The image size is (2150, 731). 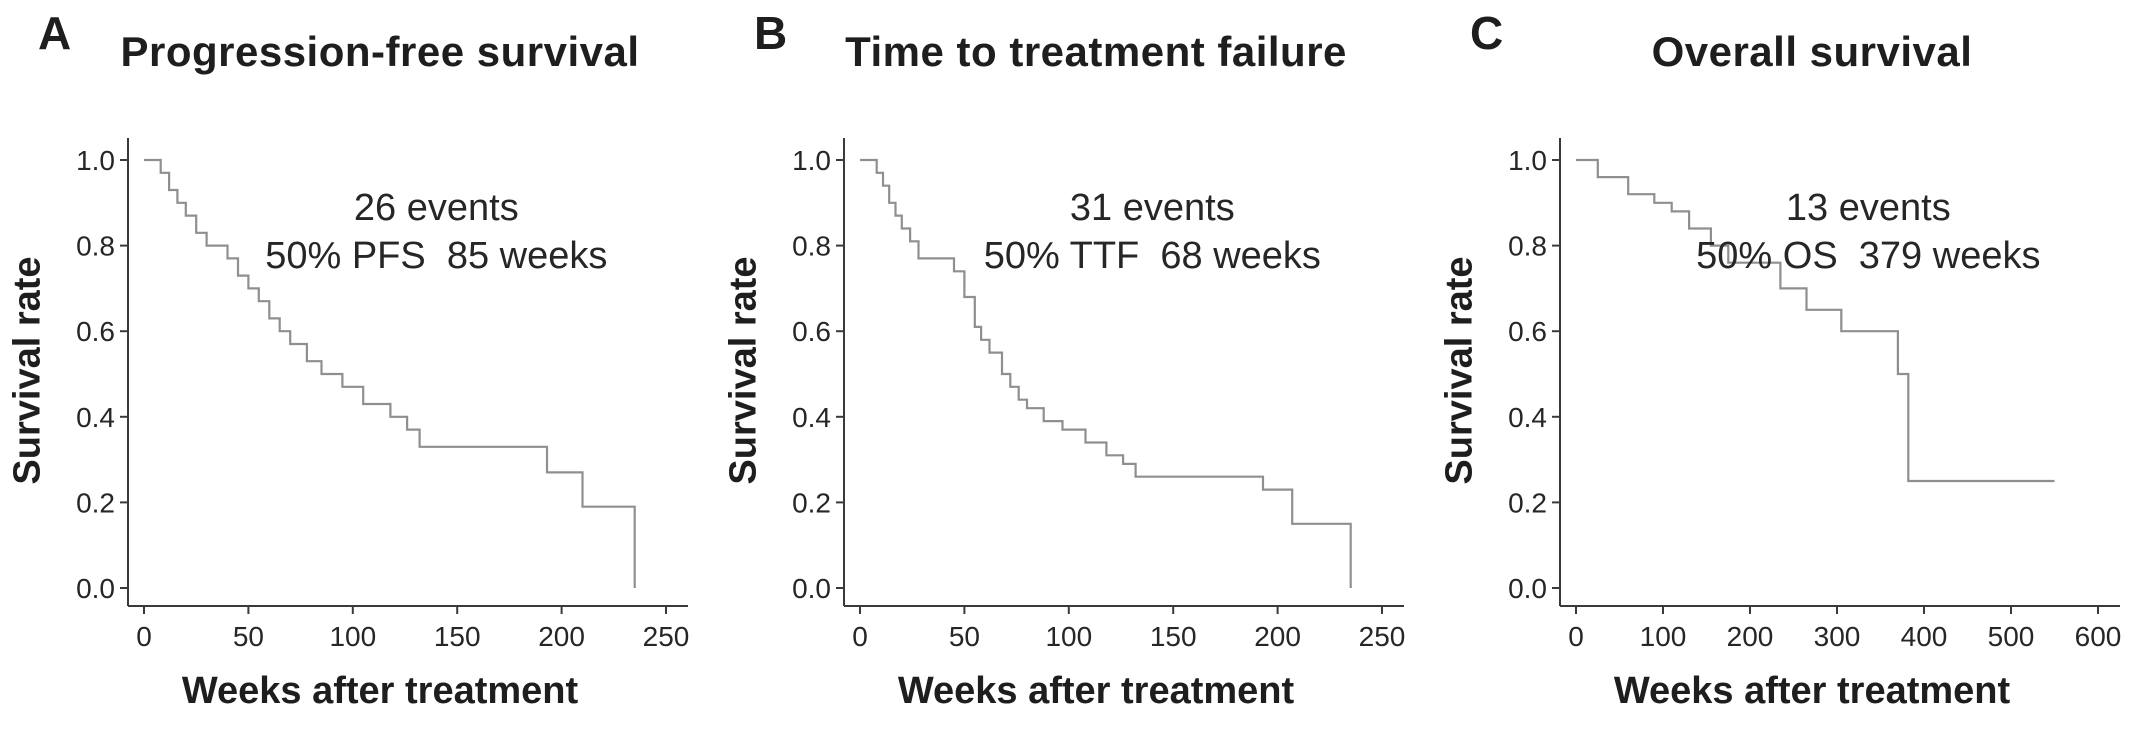 What do you see at coordinates (436, 208) in the screenshot?
I see `annotation-line: 26 events` at bounding box center [436, 208].